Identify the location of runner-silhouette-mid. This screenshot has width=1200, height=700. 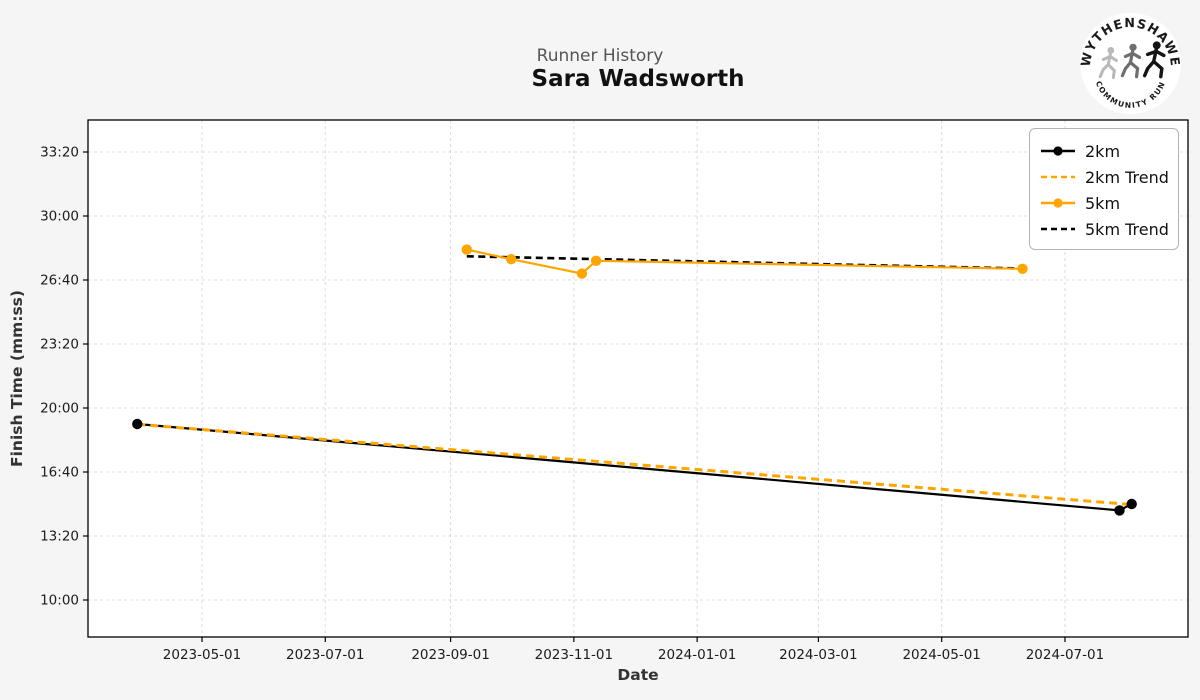
(1131, 61).